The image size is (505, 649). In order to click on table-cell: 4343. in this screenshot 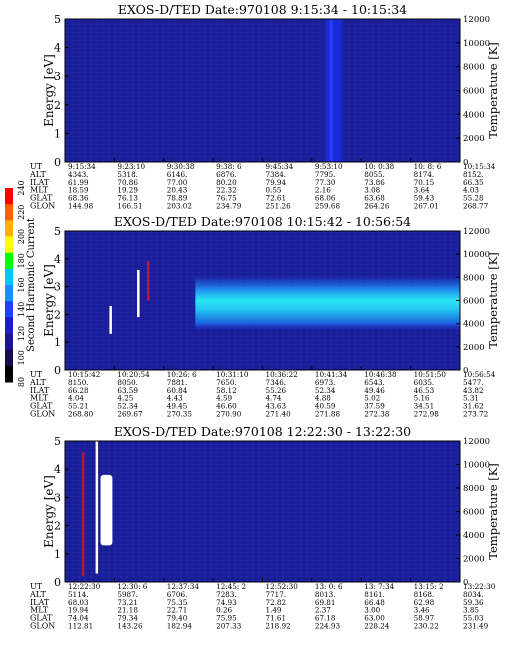, I will do `click(78, 174)`.